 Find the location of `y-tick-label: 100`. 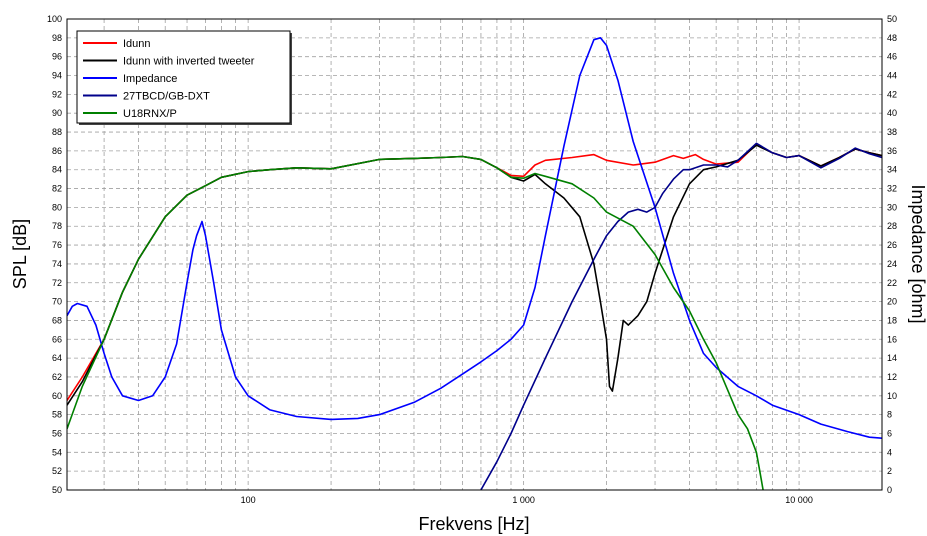

y-tick-label: 100 is located at coordinates (54, 19).